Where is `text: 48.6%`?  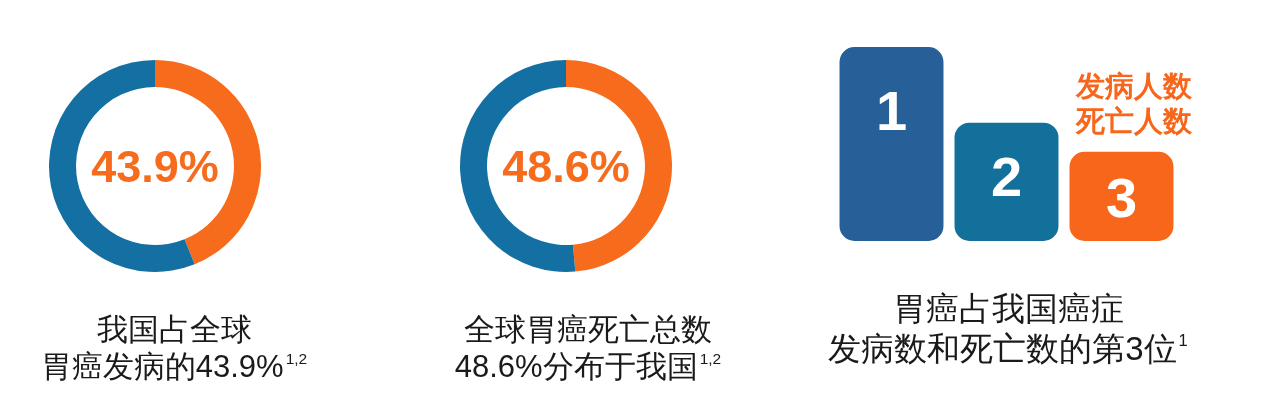
text: 48.6% is located at coordinates (566, 167).